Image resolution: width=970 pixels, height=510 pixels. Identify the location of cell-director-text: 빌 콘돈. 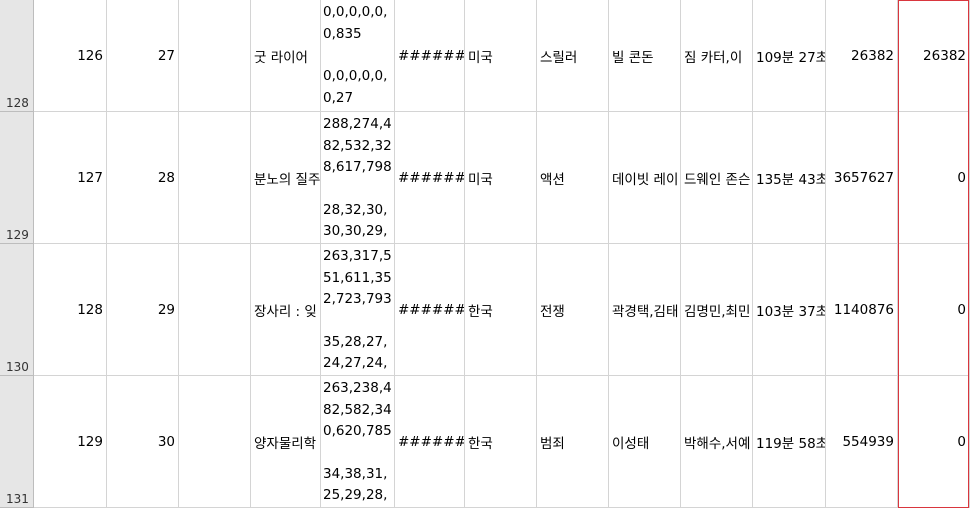
(633, 57).